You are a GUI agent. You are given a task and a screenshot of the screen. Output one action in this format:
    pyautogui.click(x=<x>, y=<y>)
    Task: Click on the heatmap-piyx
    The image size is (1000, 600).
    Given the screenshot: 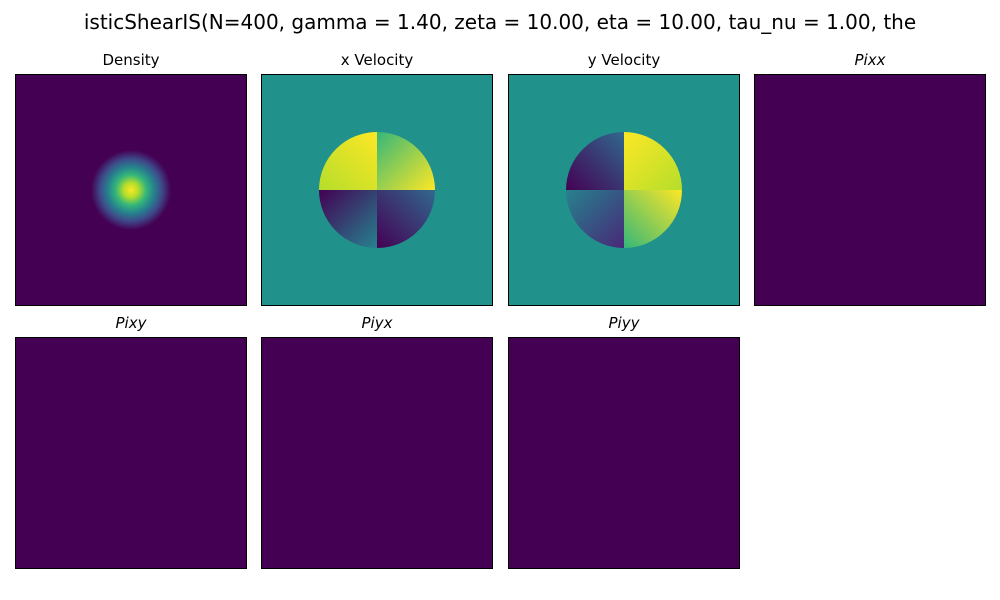 What is the action you would take?
    pyautogui.click(x=377, y=453)
    